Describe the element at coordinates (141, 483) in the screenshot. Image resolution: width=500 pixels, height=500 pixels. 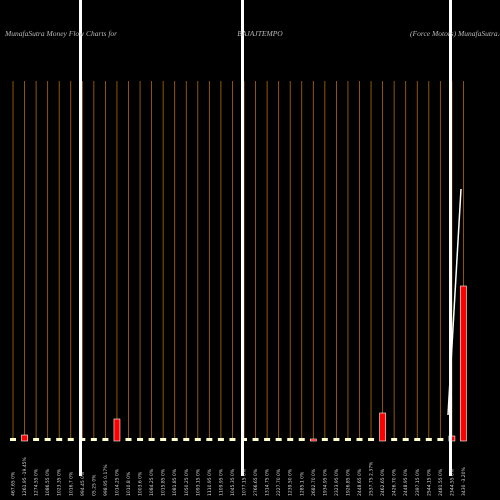
I see `x-tick-label: 1003.6 0%` at that location.